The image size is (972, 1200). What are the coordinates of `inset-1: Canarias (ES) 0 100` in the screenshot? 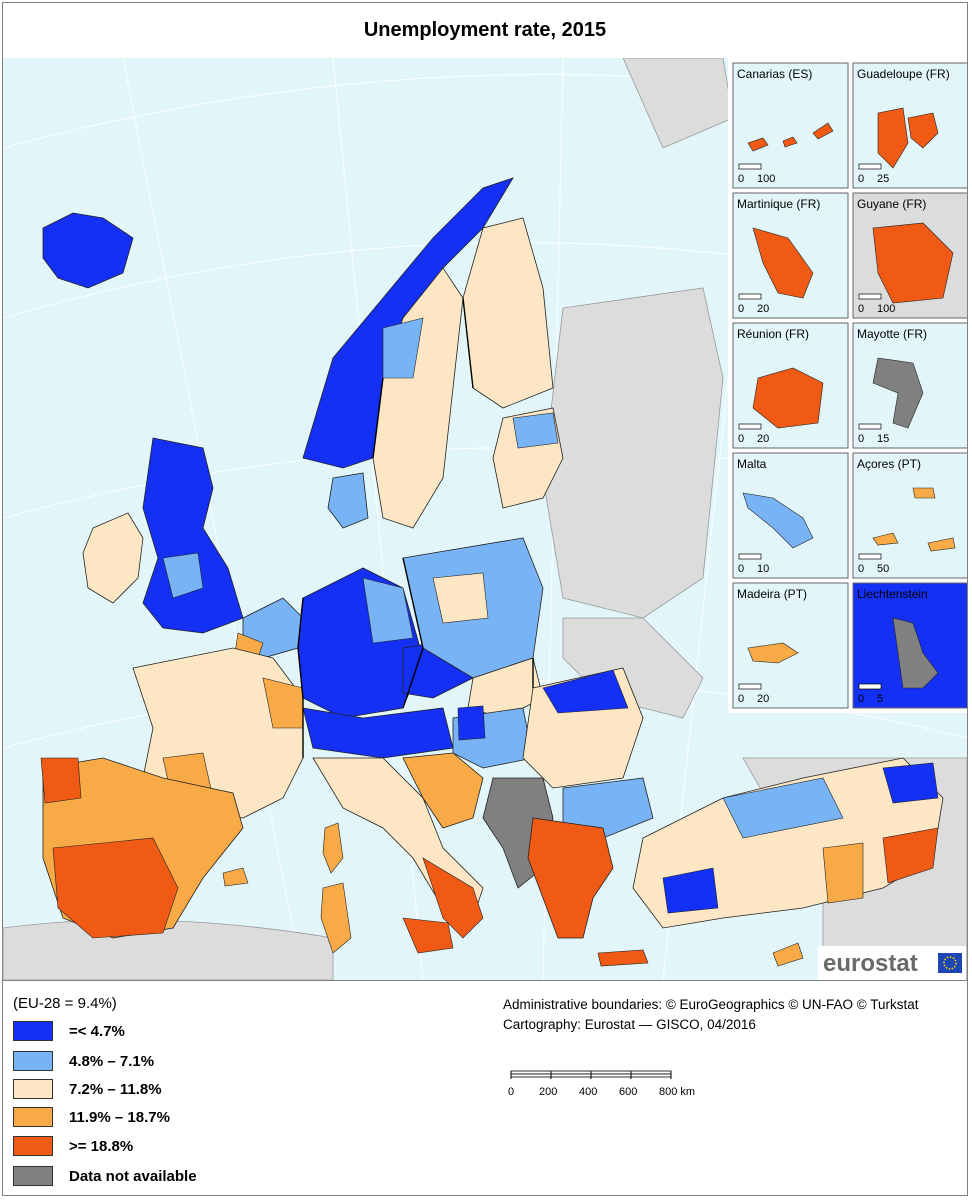 It's located at (790, 125).